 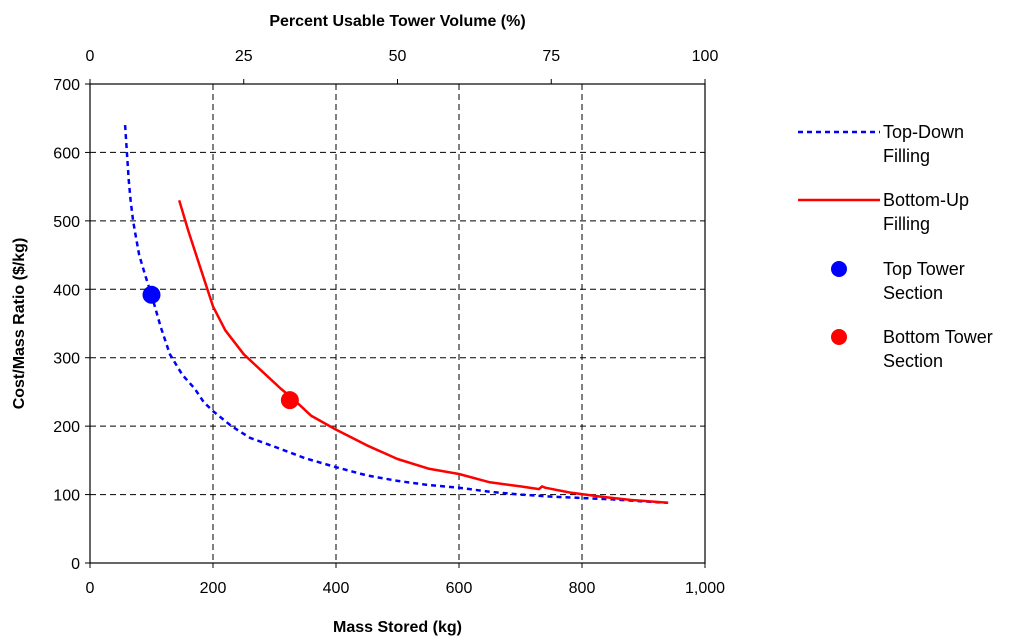 What do you see at coordinates (551, 56) in the screenshot?
I see `x2-tick-label: 75` at bounding box center [551, 56].